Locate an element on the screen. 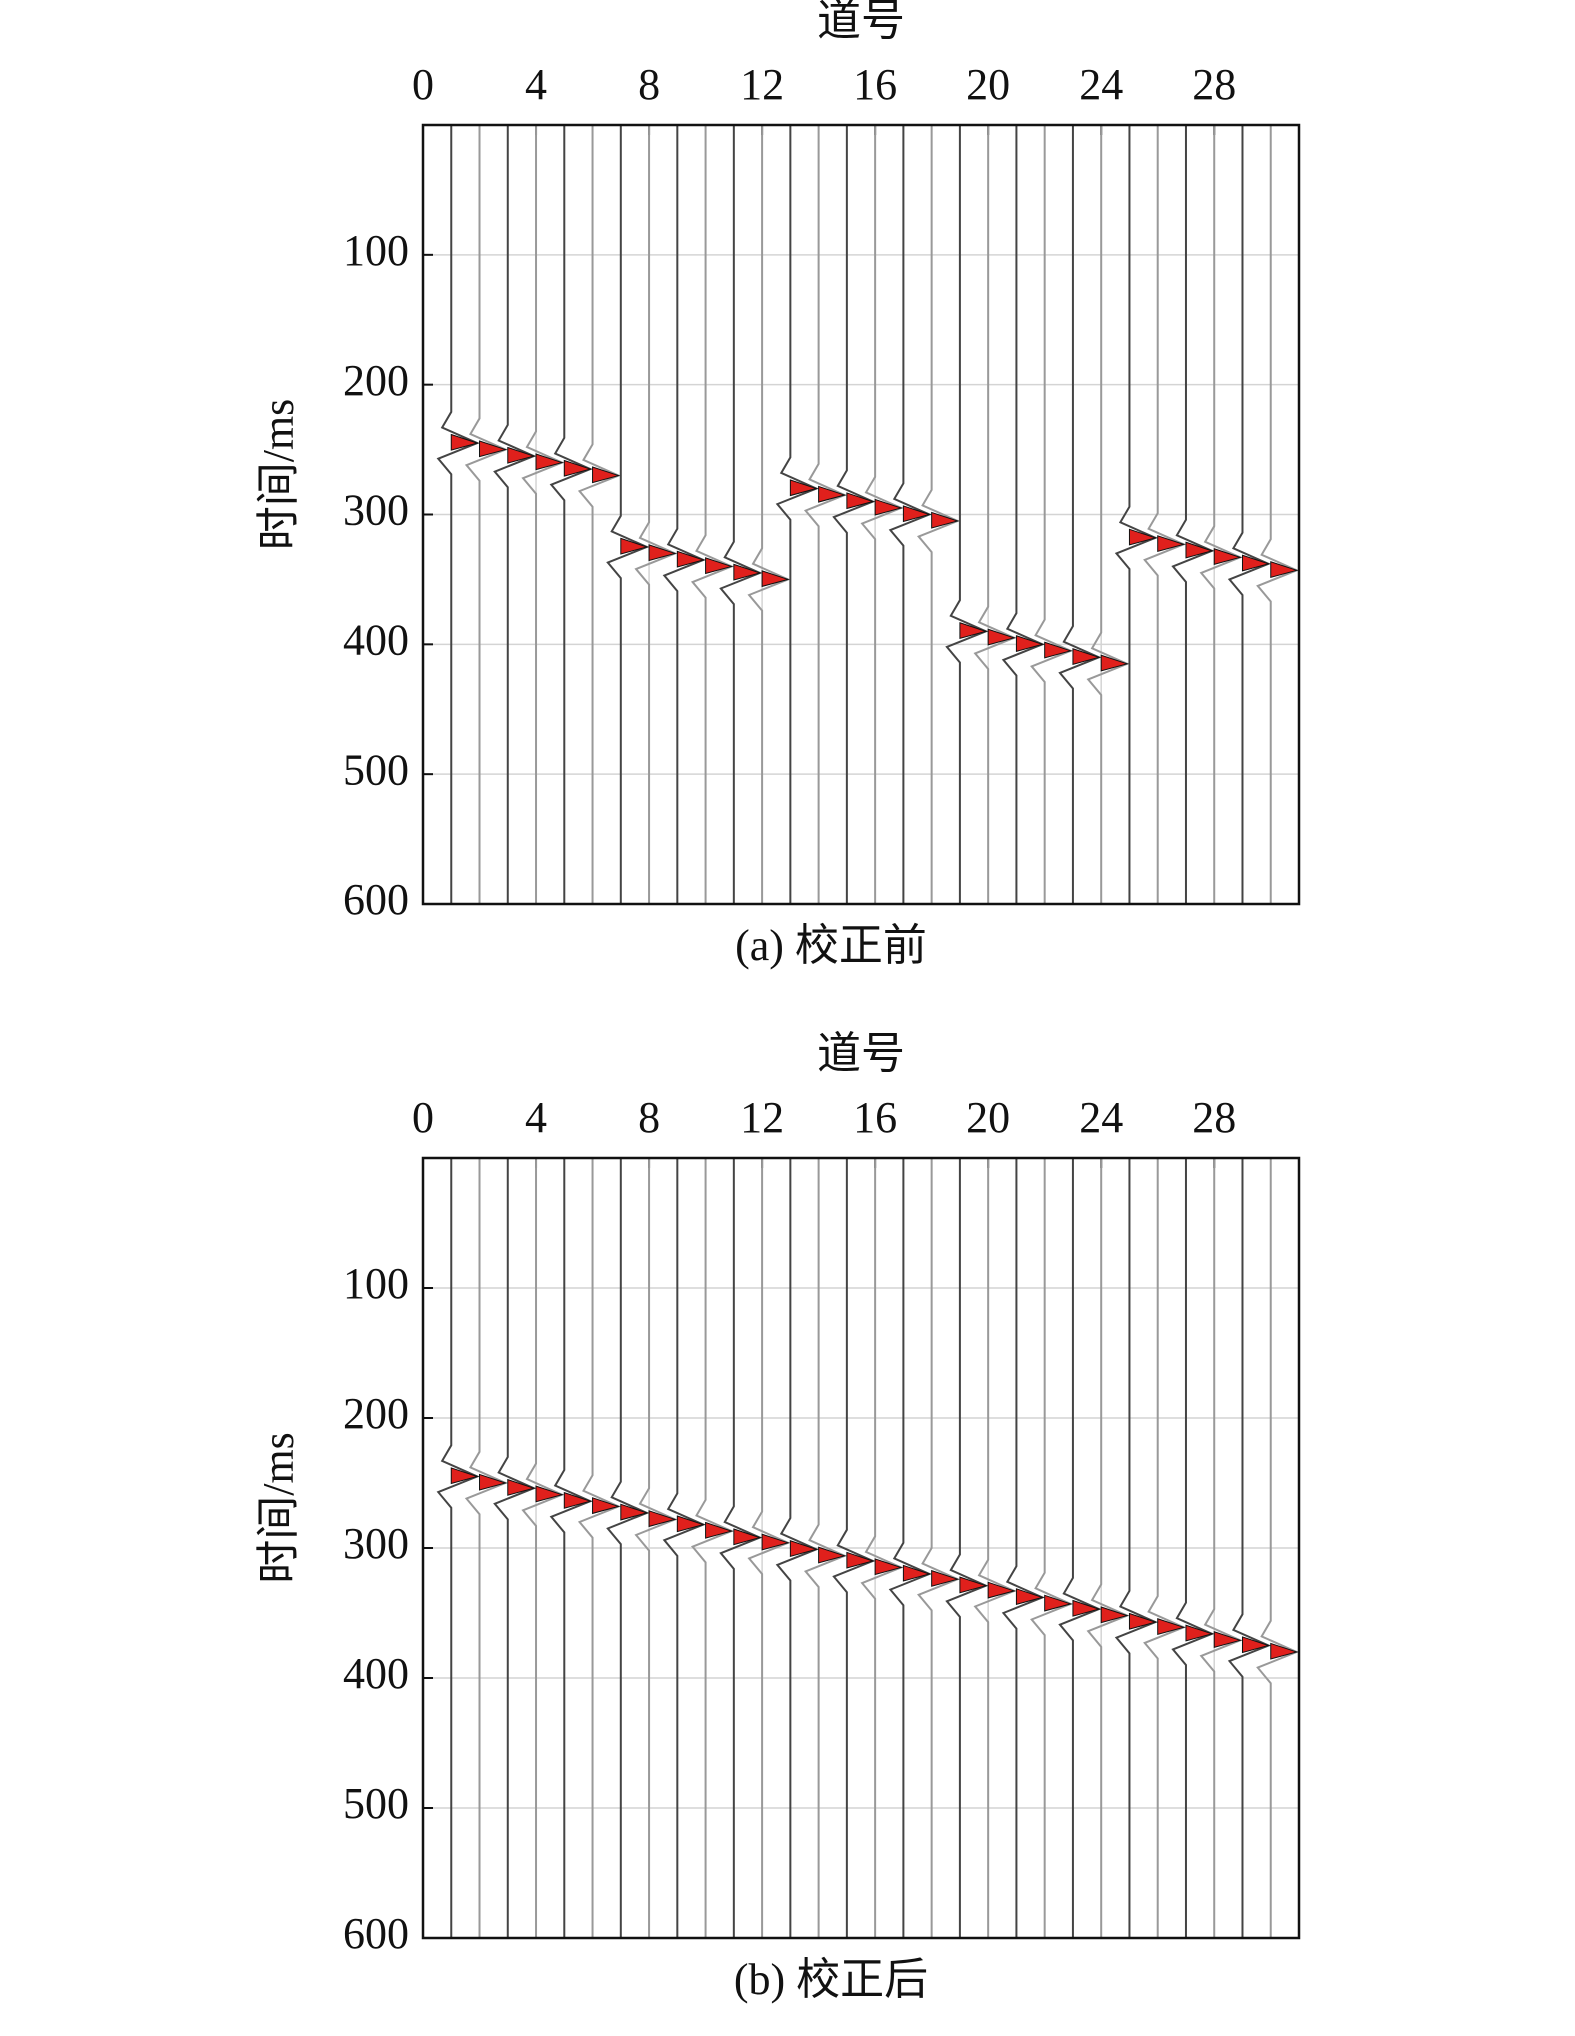 The height and width of the screenshot is (2036, 1575). caption: (a) 校正前 is located at coordinates (831, 945).